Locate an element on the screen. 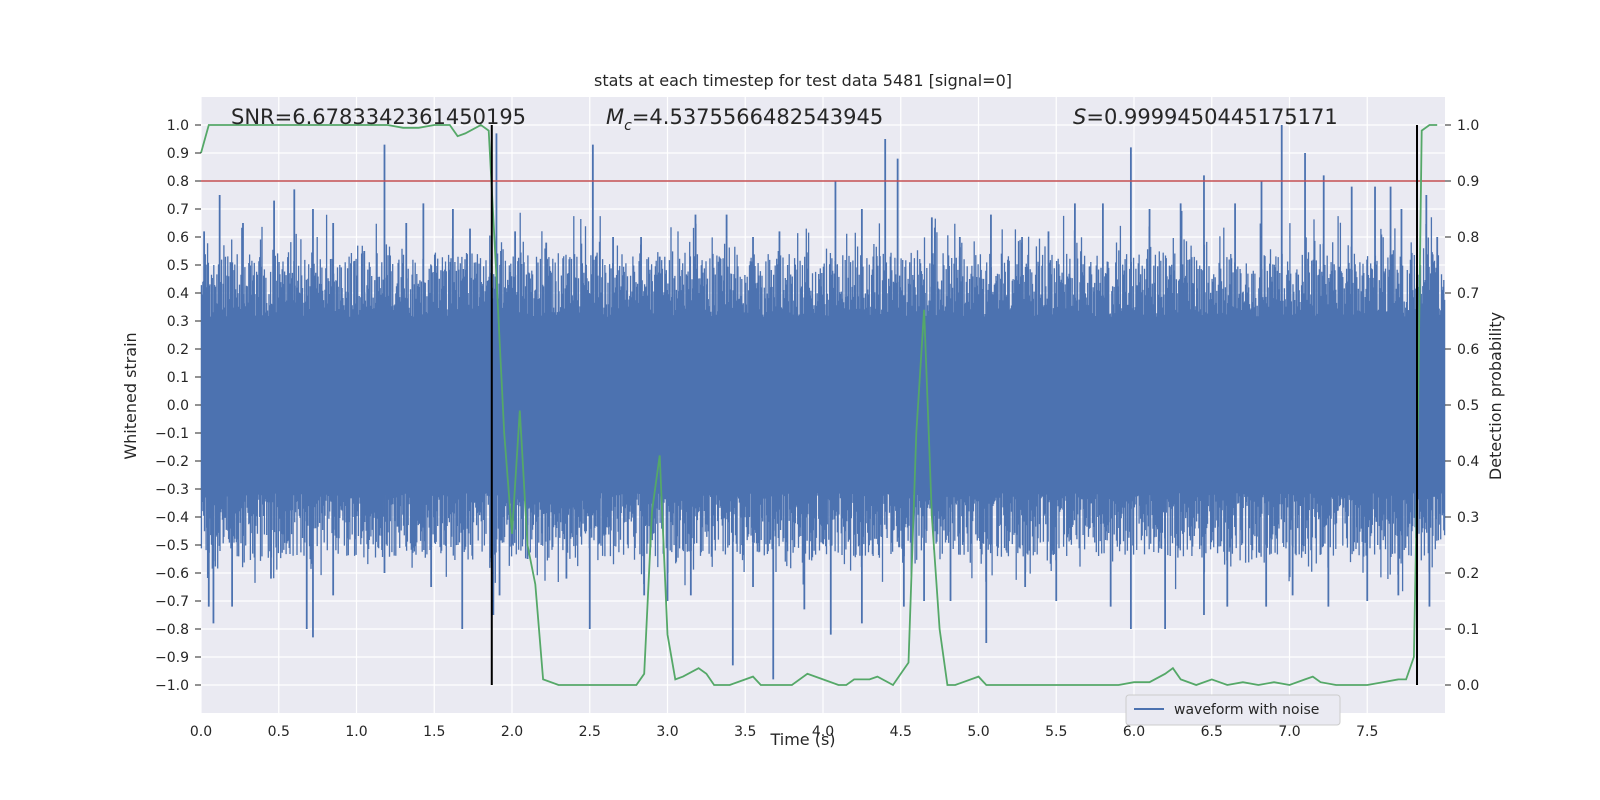 Image resolution: width=1600 pixels, height=800 pixels. y-tick-label: 0.3 is located at coordinates (178, 322).